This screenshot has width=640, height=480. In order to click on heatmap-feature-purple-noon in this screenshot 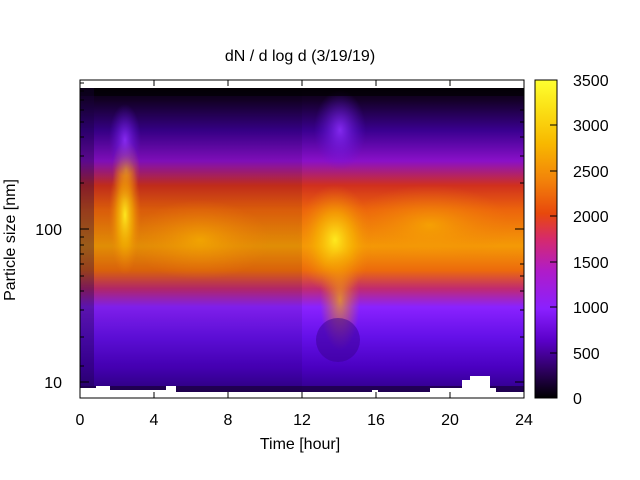, I will do `click(340, 130)`.